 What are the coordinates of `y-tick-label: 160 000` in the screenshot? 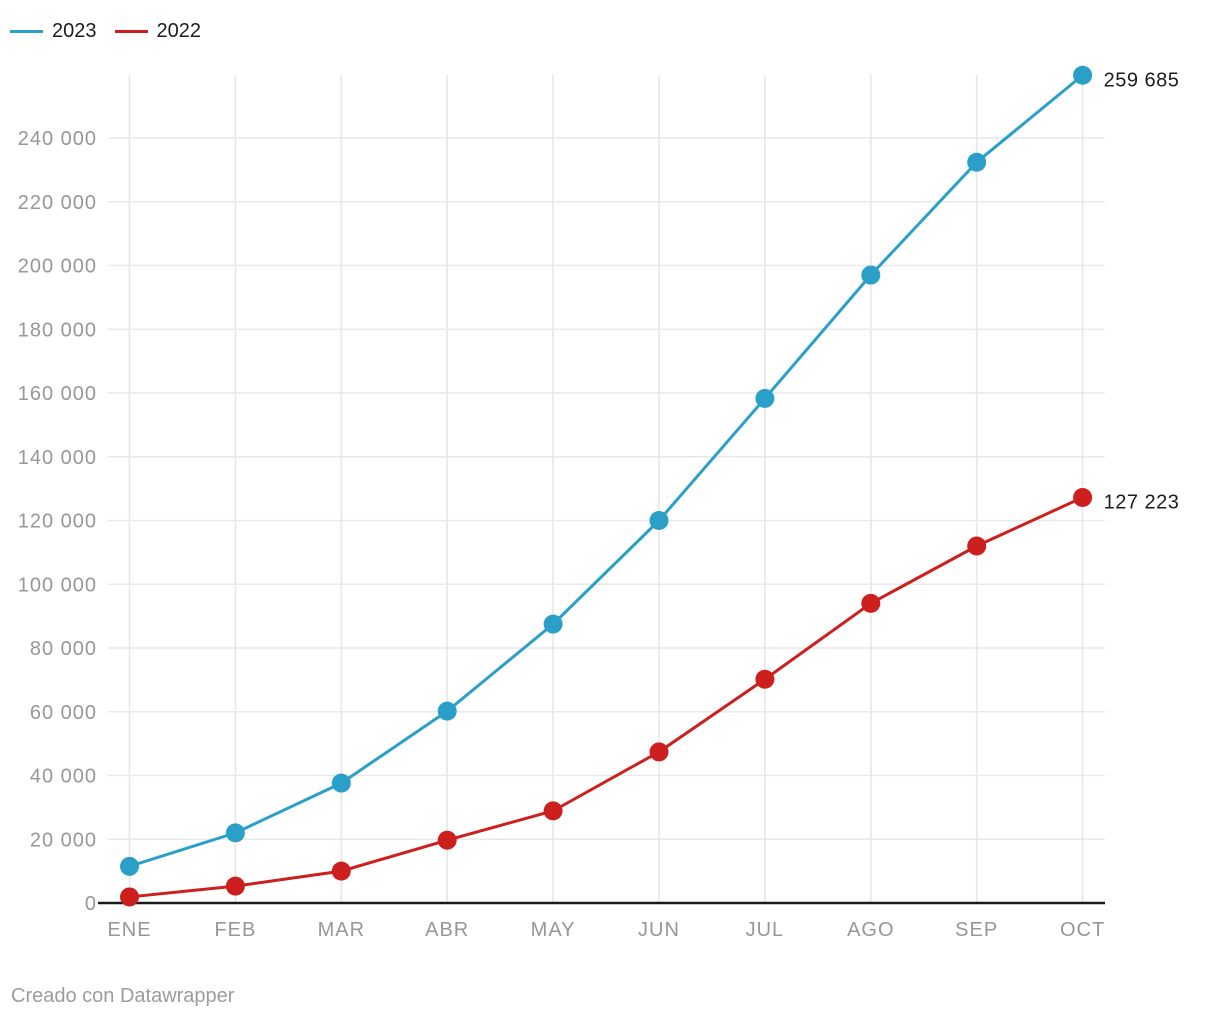 It's located at (57, 394).